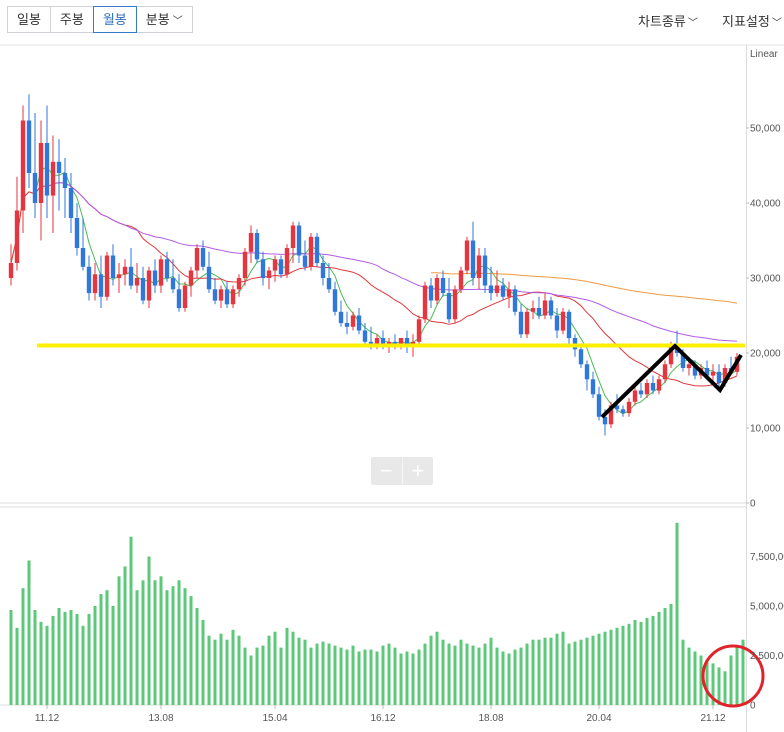 The height and width of the screenshot is (732, 784). I want to click on chart-type-dropdown: 차트종류 ﹀, so click(668, 20).